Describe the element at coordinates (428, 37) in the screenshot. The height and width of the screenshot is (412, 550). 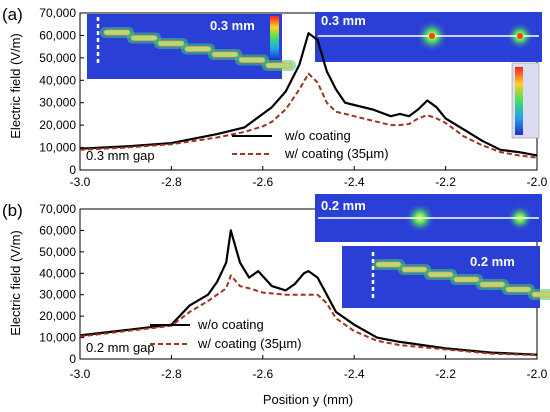
I see `inset-top-view-a: 0.3 mm` at that location.